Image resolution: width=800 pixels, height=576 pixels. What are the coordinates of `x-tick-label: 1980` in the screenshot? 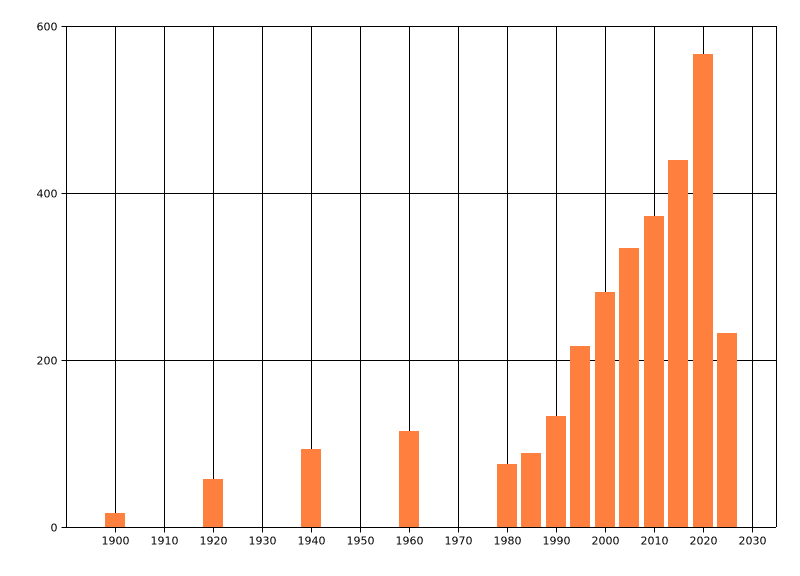 It's located at (508, 541).